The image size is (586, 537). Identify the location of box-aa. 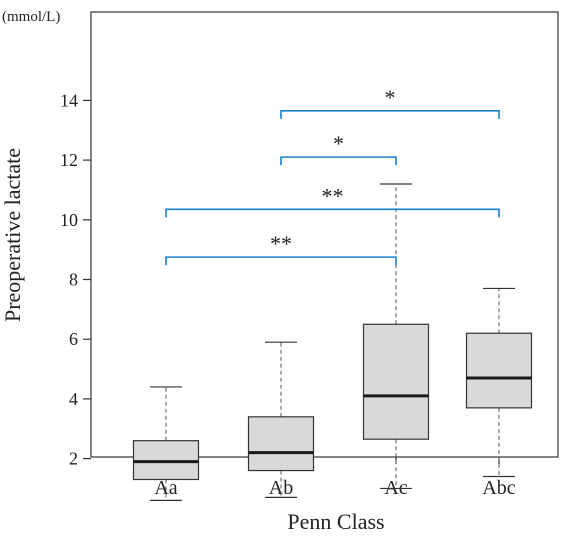
(166, 443).